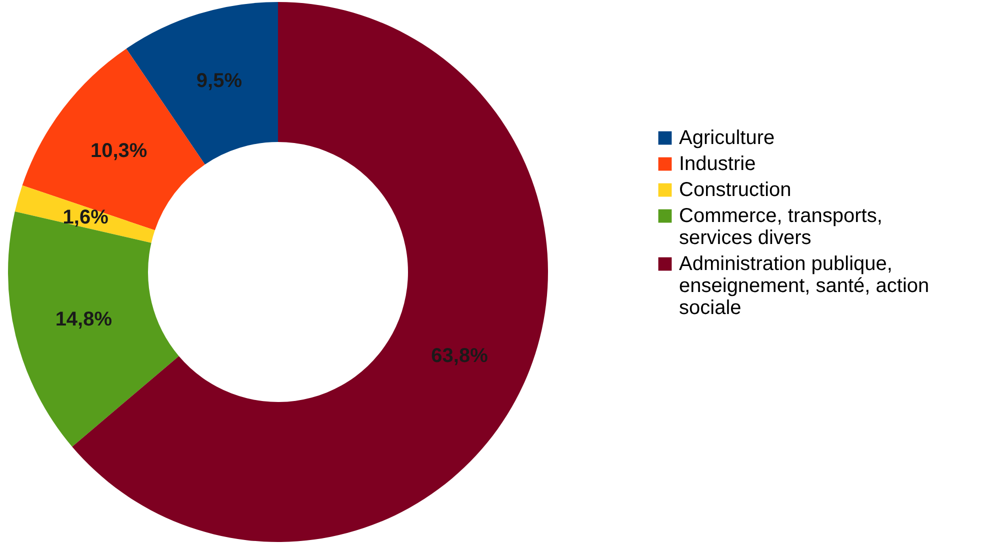  Describe the element at coordinates (85, 217) in the screenshot. I see `data-label: 1,6%` at that location.